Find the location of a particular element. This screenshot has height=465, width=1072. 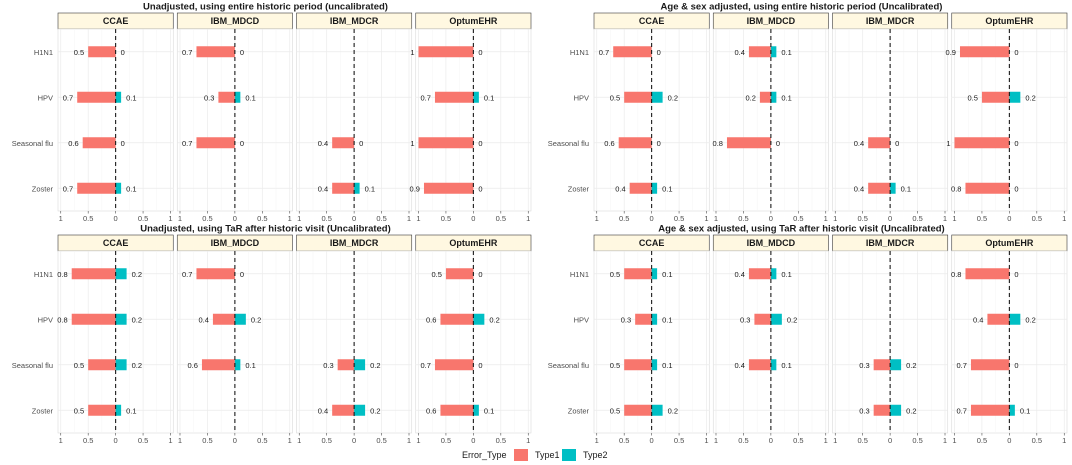

value-label-type1-hpv: 0.2 is located at coordinates (750, 97).